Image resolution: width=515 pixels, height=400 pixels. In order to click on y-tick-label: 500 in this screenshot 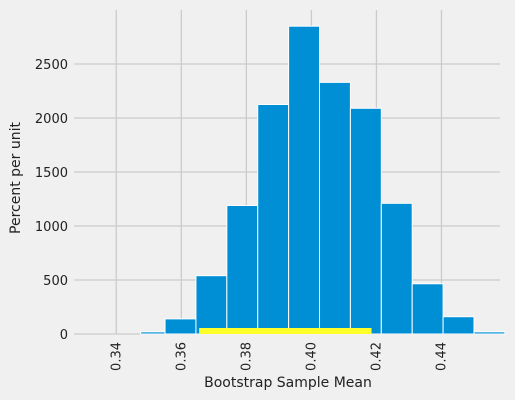, I will do `click(55, 281)`.